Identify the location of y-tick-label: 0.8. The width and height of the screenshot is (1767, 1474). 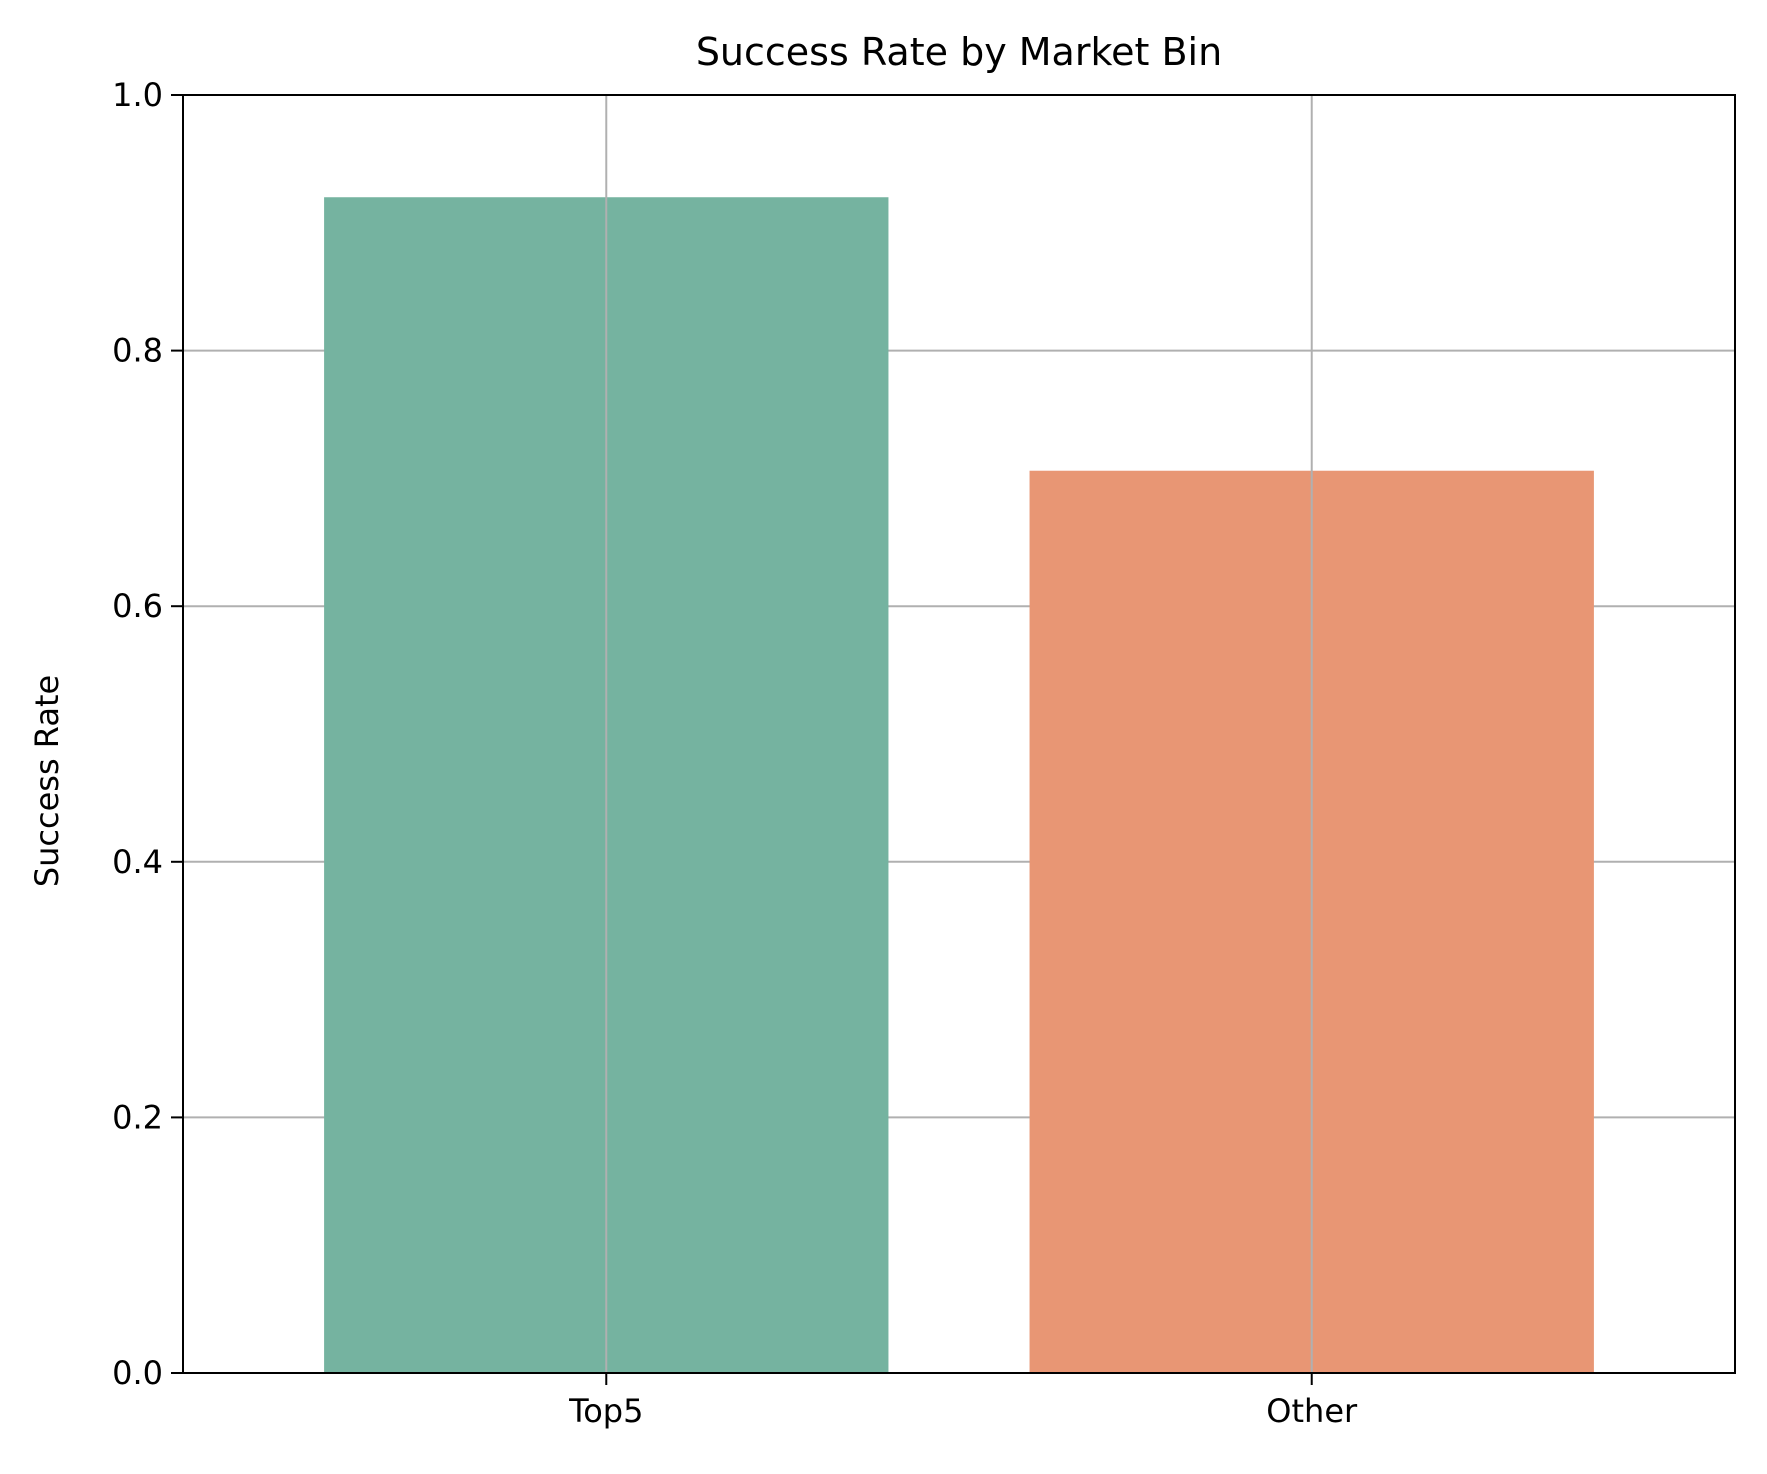
(137, 351).